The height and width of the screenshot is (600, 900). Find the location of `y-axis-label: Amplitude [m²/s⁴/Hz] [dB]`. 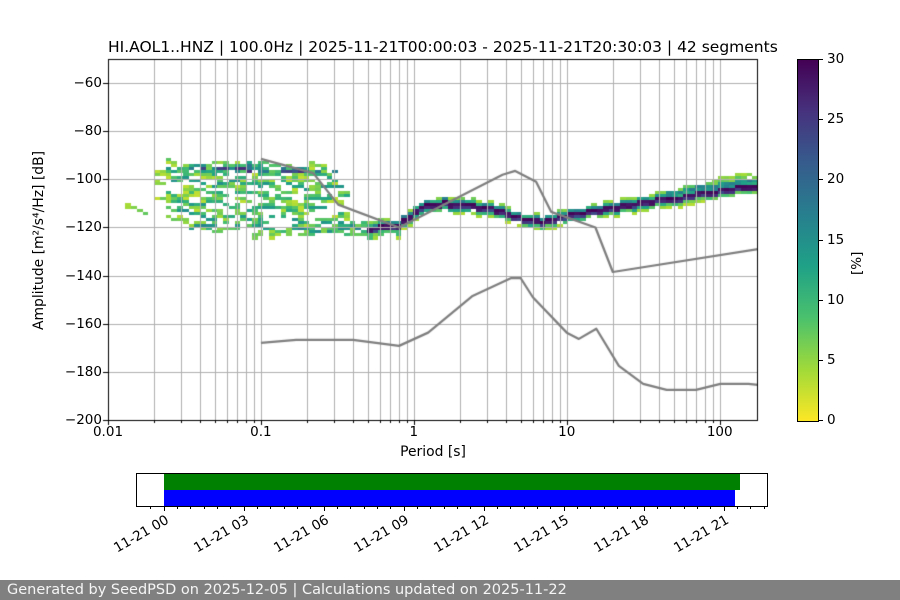

y-axis-label: Amplitude [m²/s⁴/Hz] [dB] is located at coordinates (39, 240).